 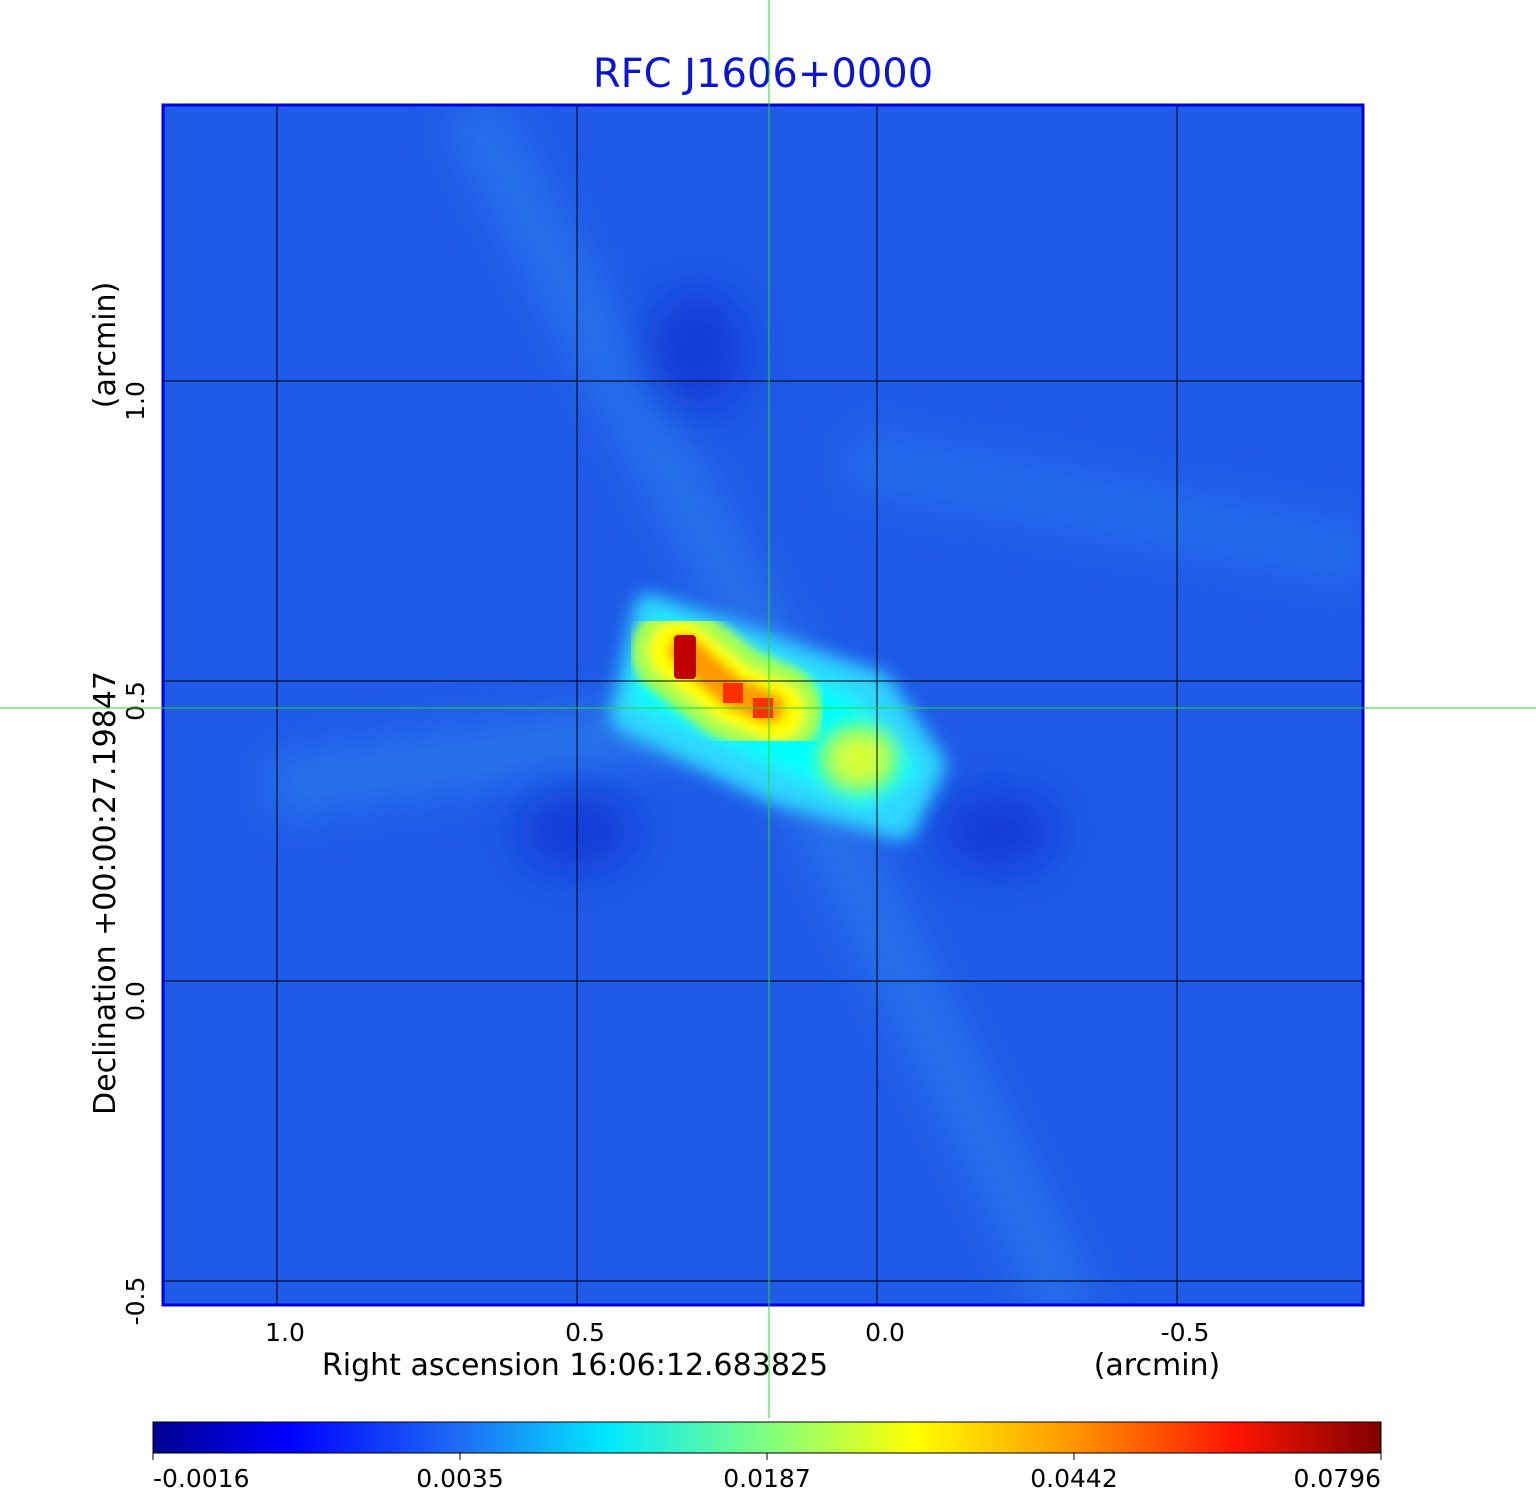 What do you see at coordinates (737, 1332) in the screenshot?
I see `x-tick-labels: 1.0 0.5 0.0 -0.5` at bounding box center [737, 1332].